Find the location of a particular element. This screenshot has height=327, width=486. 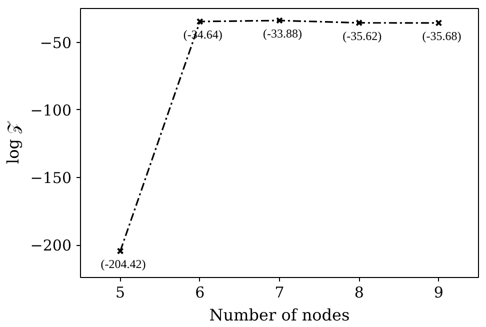

y-tick-label: −50 is located at coordinates (56, 43).